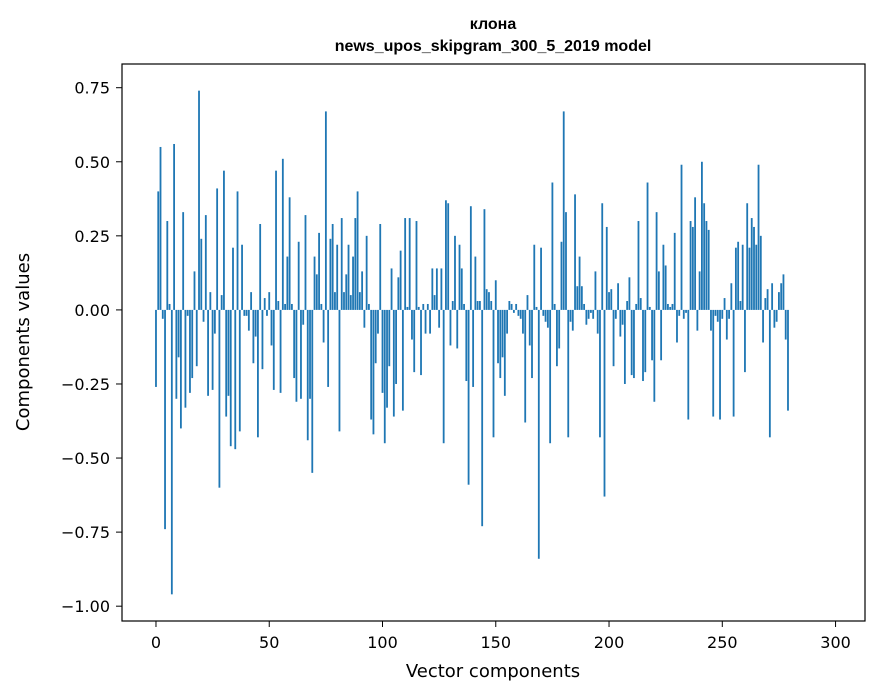  What do you see at coordinates (501, 636) in the screenshot?
I see `x-axis-ticks: 0 50 100 150 200 250 300` at bounding box center [501, 636].